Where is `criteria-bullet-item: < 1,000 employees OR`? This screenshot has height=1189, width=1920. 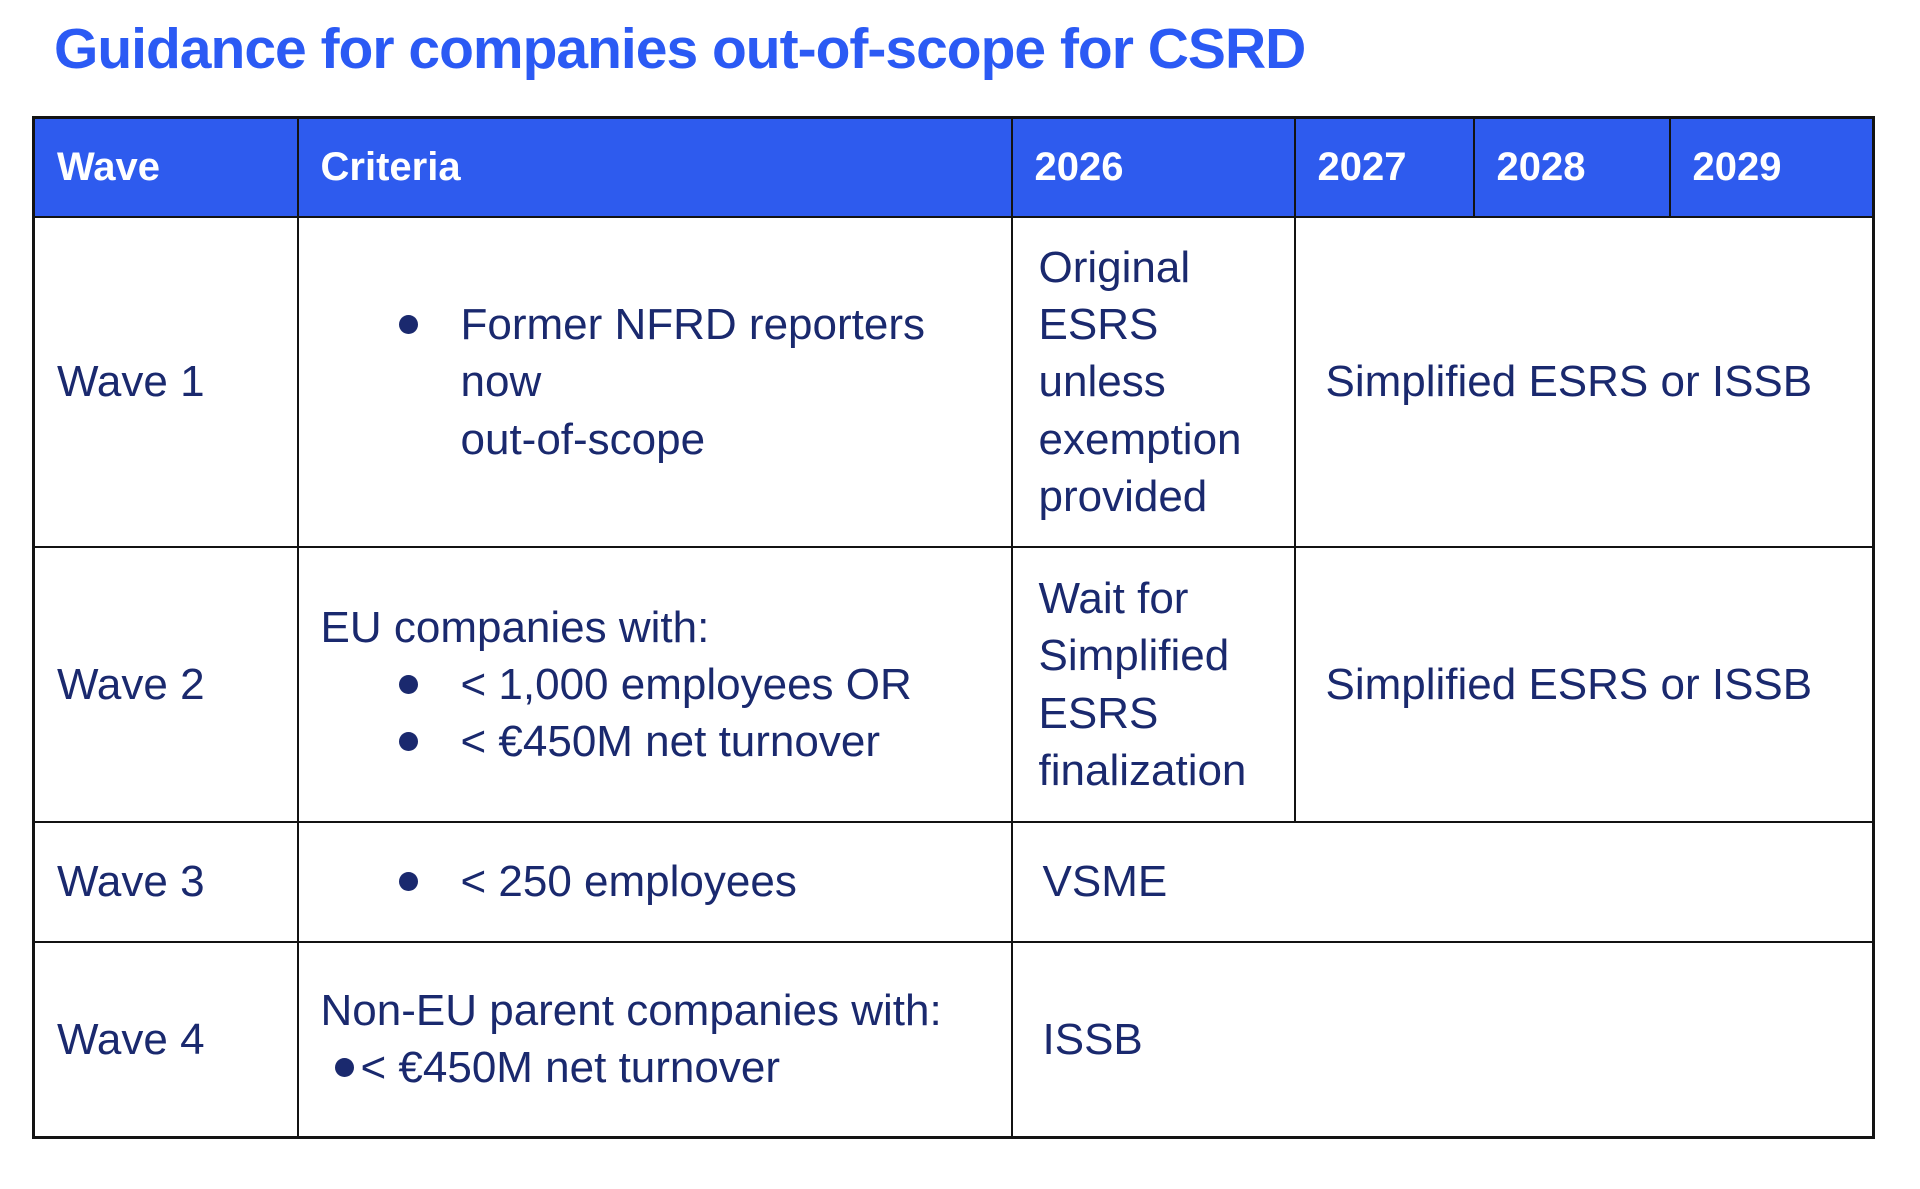 criteria-bullet-item: < 1,000 employees OR is located at coordinates (694, 684).